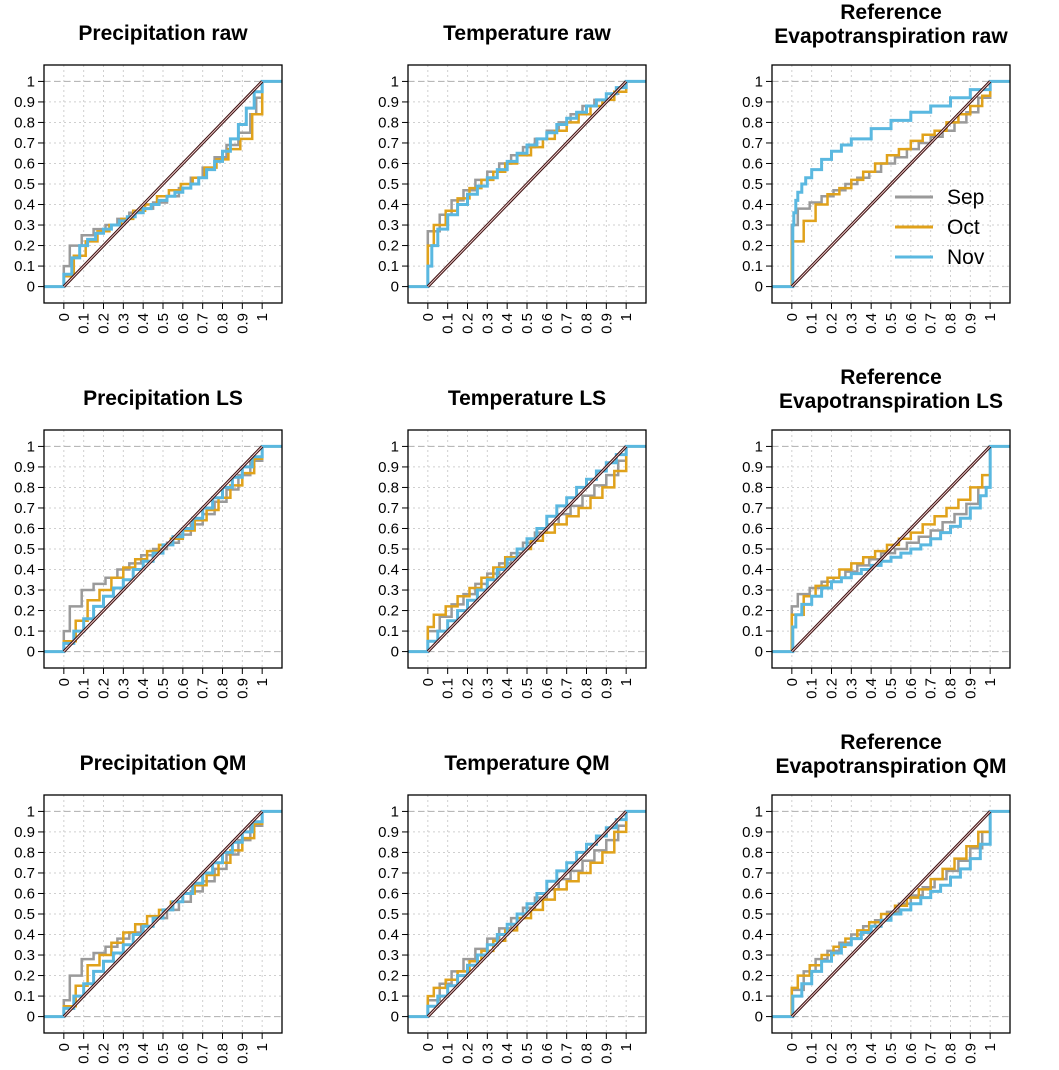 The height and width of the screenshot is (1070, 1059). I want to click on panel-title: Temperature QM, so click(526, 763).